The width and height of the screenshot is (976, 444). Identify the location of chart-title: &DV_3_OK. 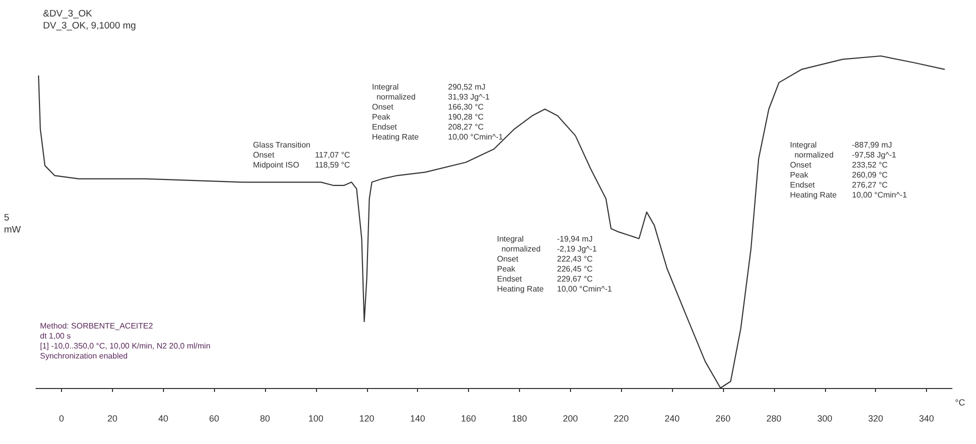
(68, 14).